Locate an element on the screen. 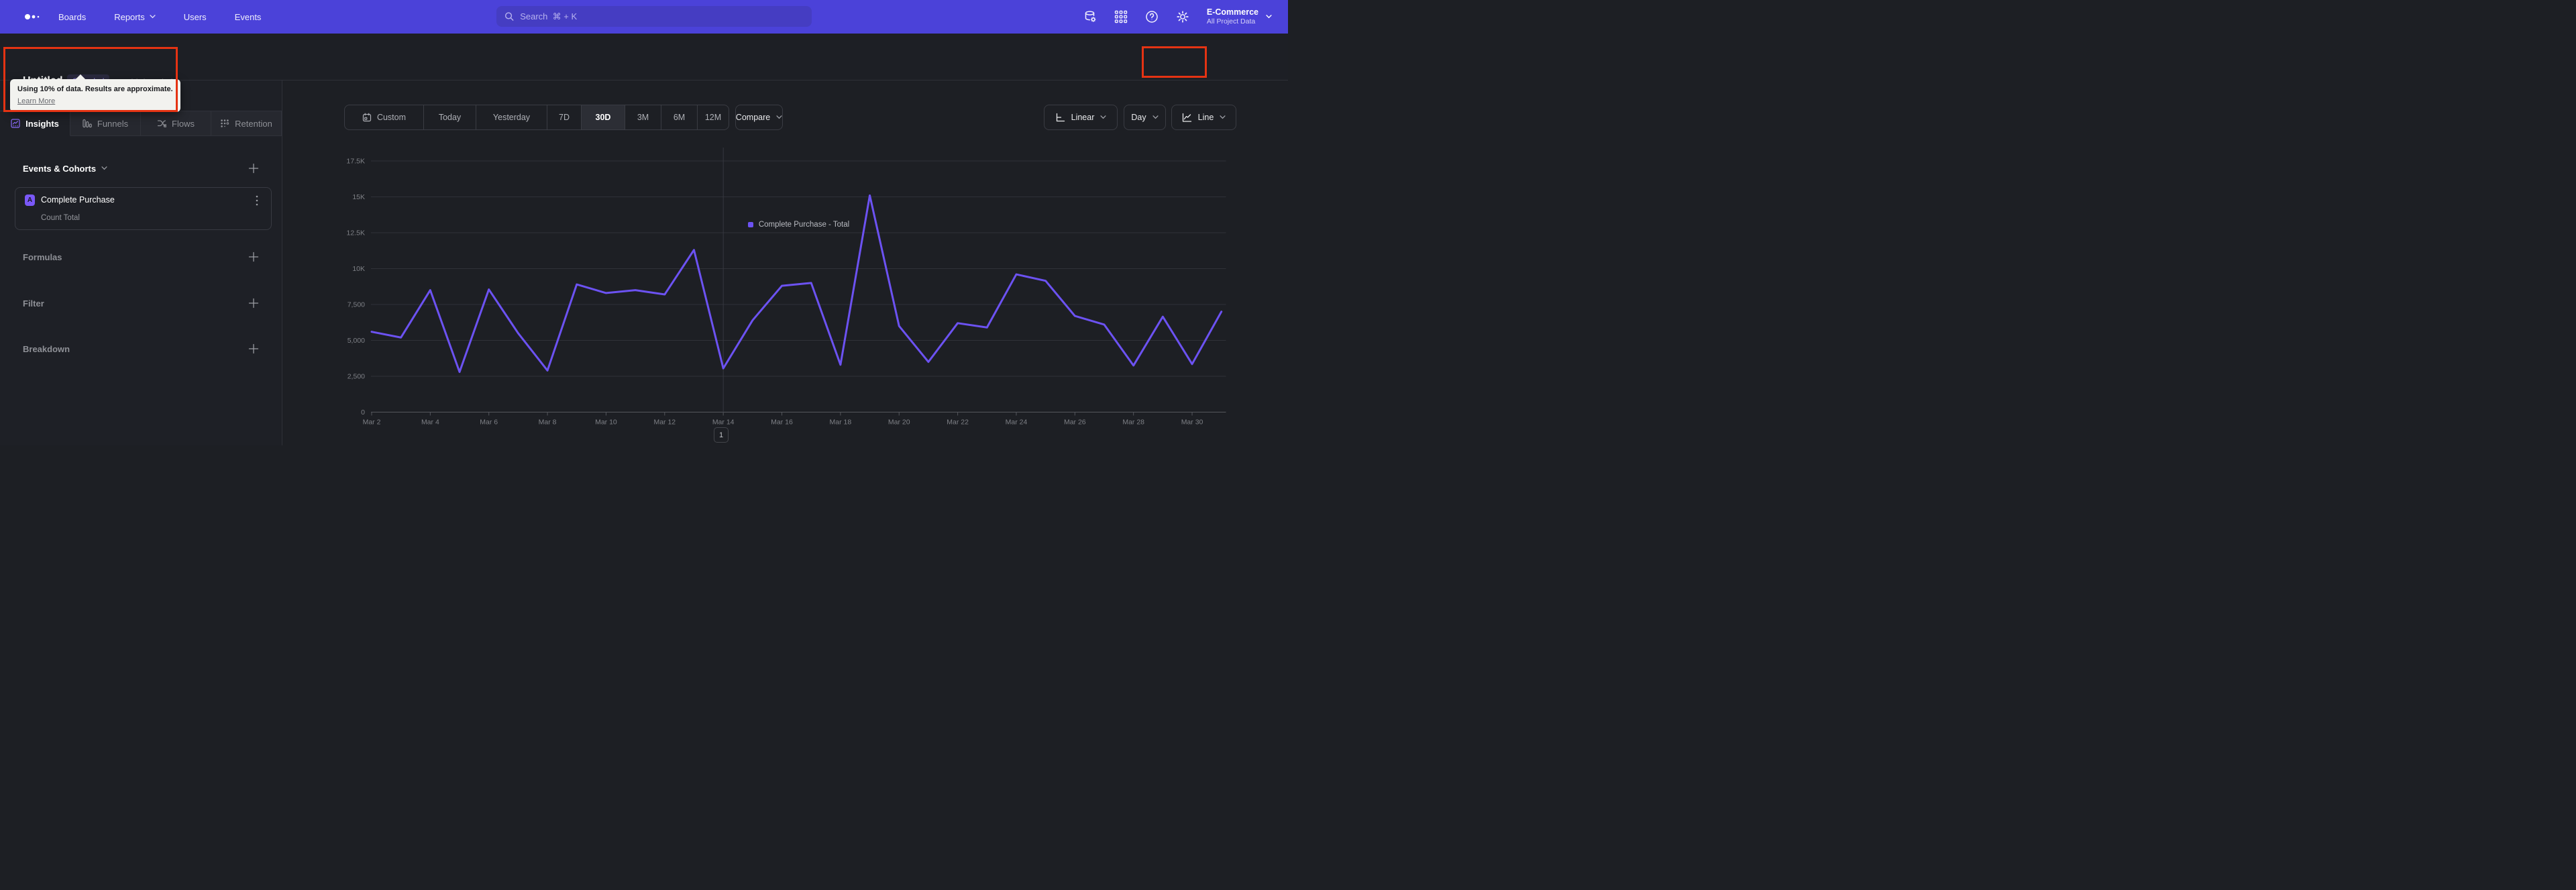  tab-insights: Insights is located at coordinates (35, 123).